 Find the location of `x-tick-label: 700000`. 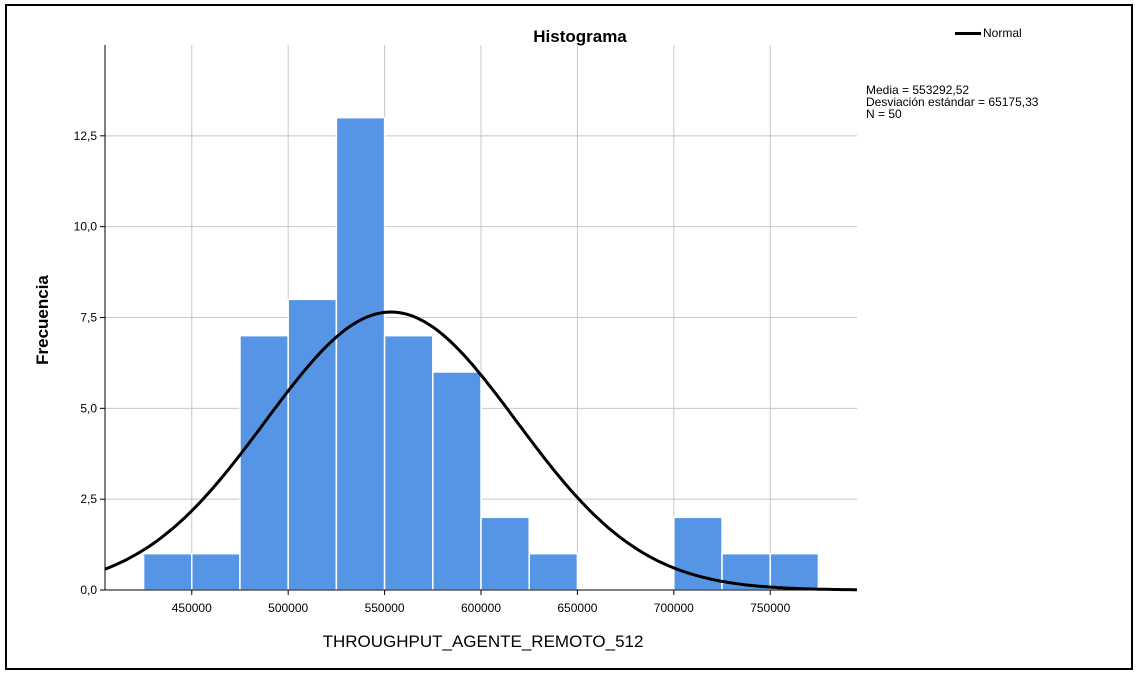

x-tick-label: 700000 is located at coordinates (674, 608).